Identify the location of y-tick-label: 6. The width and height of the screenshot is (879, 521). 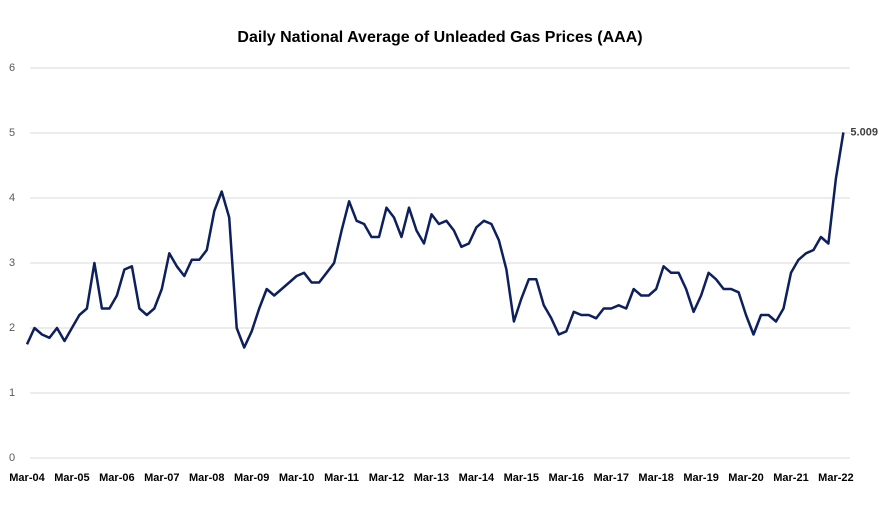
(12, 68).